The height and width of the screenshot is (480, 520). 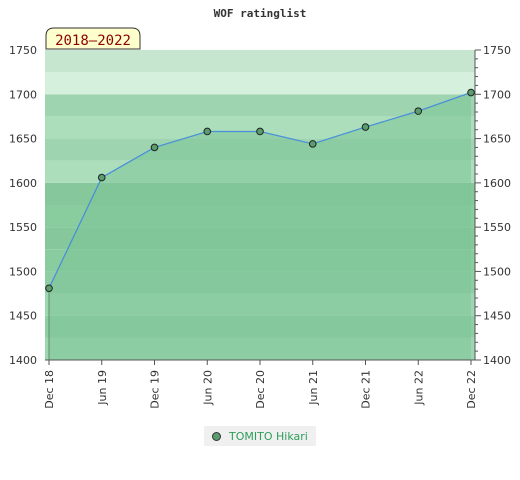 What do you see at coordinates (23, 227) in the screenshot?
I see `y-tick-label-left: 1550` at bounding box center [23, 227].